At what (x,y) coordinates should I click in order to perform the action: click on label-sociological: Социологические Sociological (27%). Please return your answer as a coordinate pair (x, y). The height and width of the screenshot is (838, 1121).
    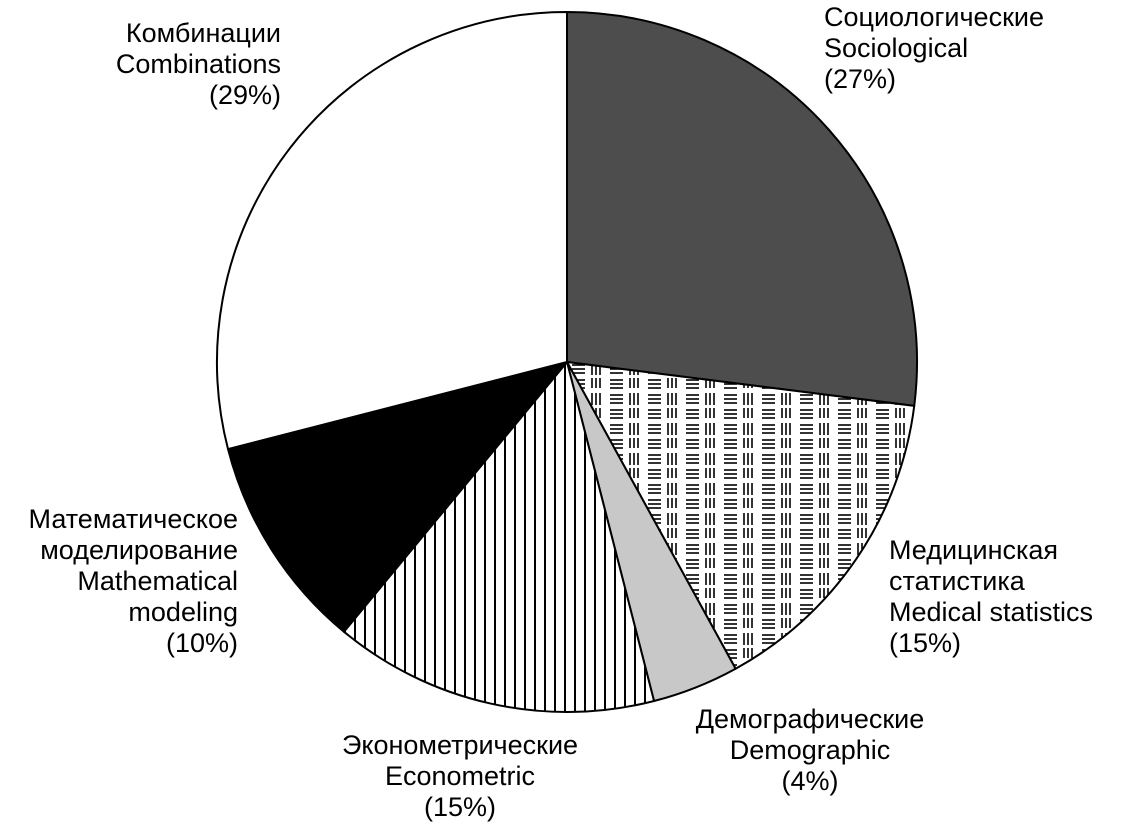
    Looking at the image, I should click on (934, 48).